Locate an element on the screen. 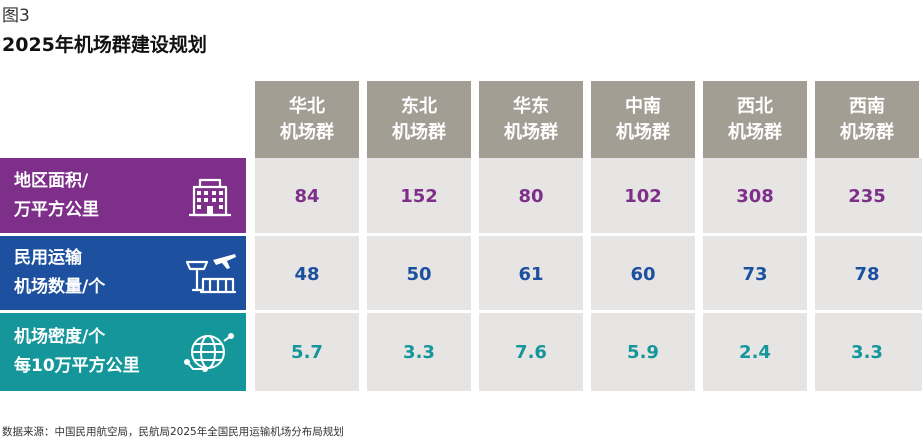 This screenshot has height=439, width=922. column-header-line1: 东北 is located at coordinates (419, 106).